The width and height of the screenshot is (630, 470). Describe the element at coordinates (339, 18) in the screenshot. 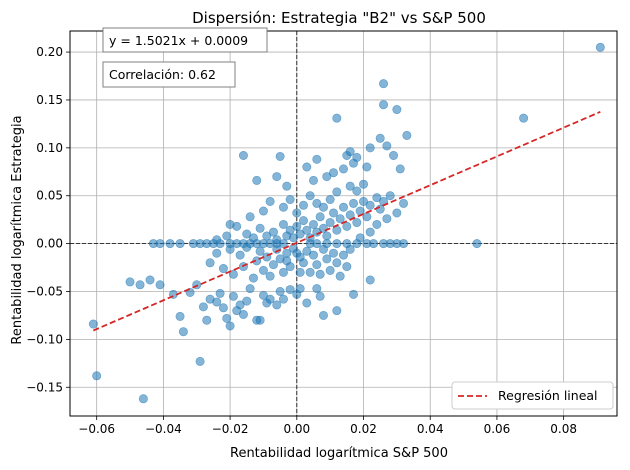

I see `chart-title: Dispersión: Estrategia "B2" vs S&P 500` at that location.